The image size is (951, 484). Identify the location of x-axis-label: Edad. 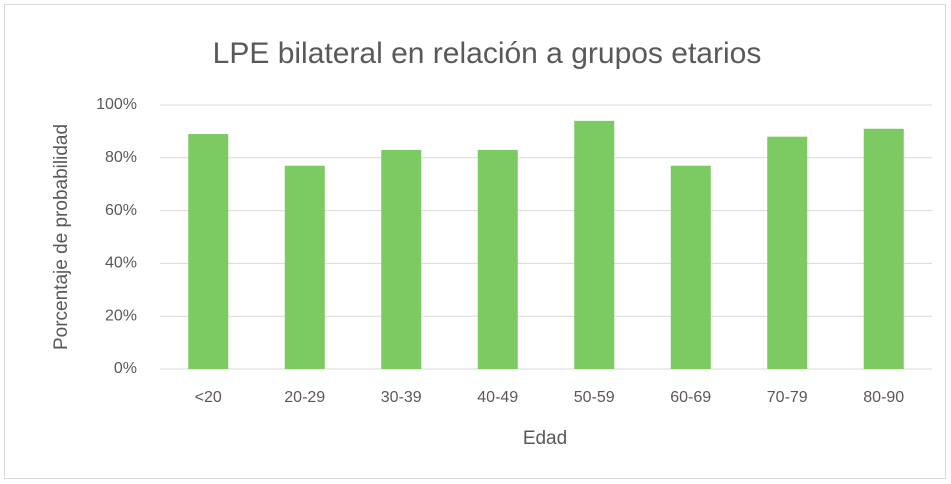
(545, 438).